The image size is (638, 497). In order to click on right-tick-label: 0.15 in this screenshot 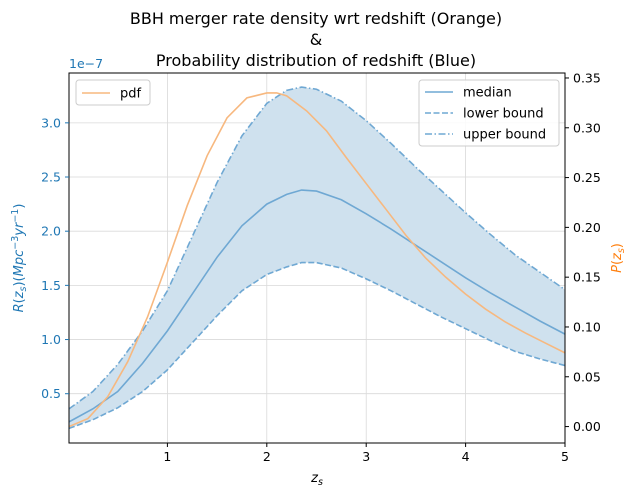, I will do `click(587, 277)`.